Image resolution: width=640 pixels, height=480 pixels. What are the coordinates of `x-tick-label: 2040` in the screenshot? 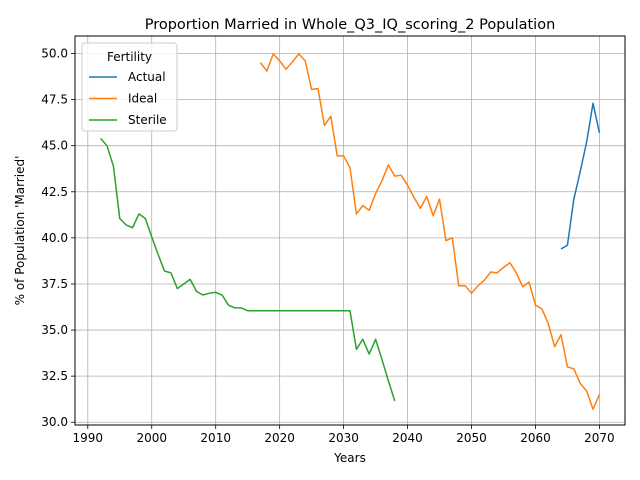 It's located at (407, 438).